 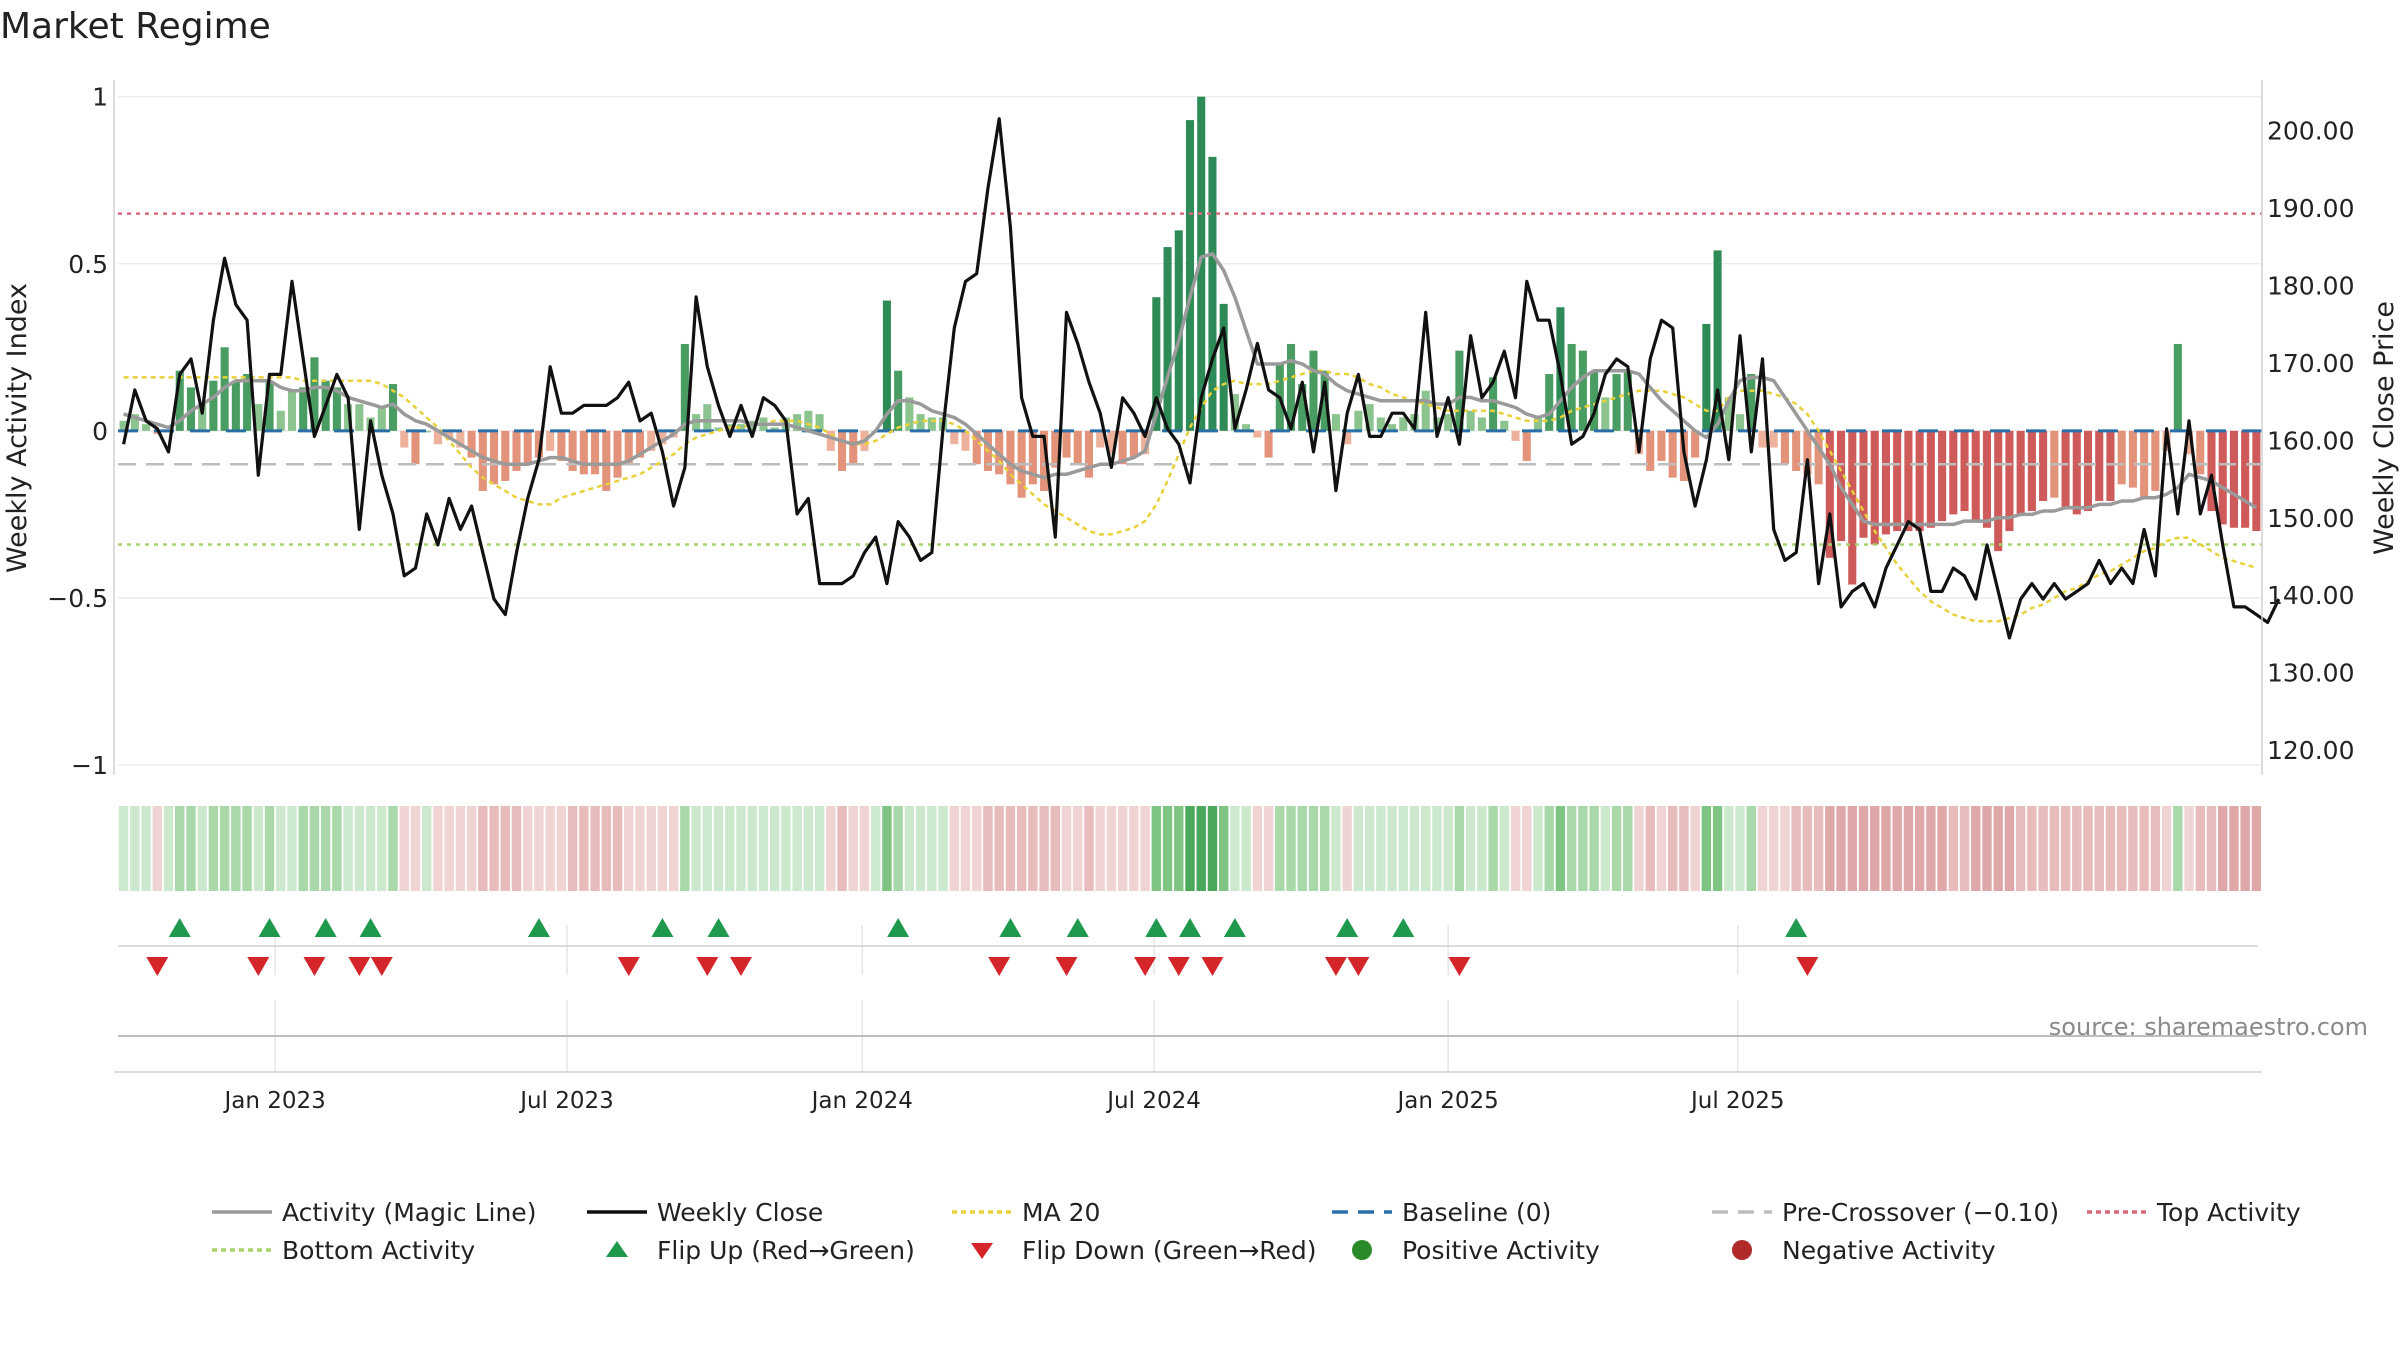 I want to click on left-tick-label: 0.5, so click(x=88, y=264).